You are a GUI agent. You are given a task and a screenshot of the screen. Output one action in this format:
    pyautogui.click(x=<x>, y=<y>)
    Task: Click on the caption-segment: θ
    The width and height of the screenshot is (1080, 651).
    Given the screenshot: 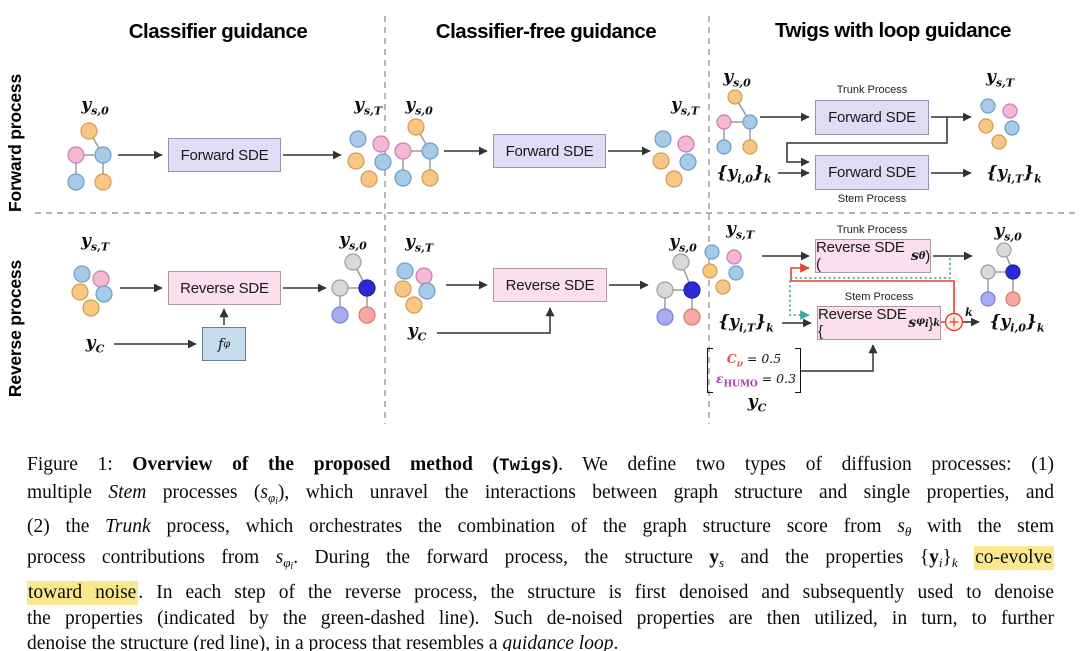 What is the action you would take?
    pyautogui.click(x=908, y=532)
    